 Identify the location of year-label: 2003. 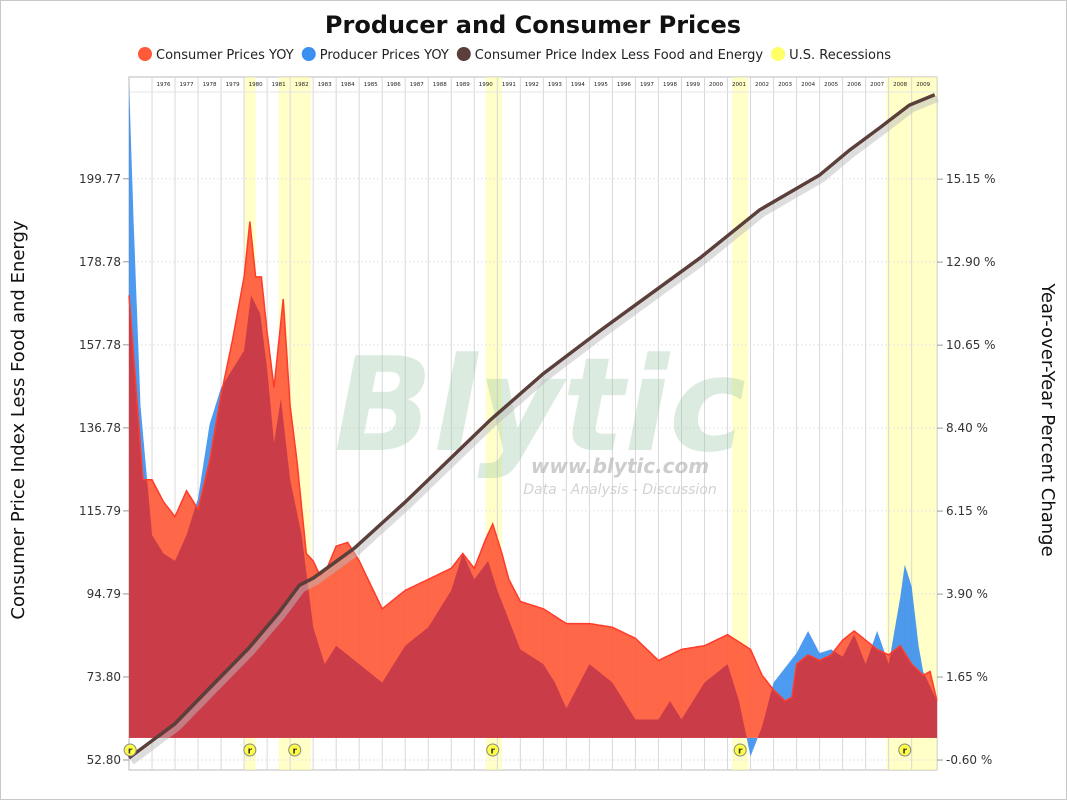
(785, 85).